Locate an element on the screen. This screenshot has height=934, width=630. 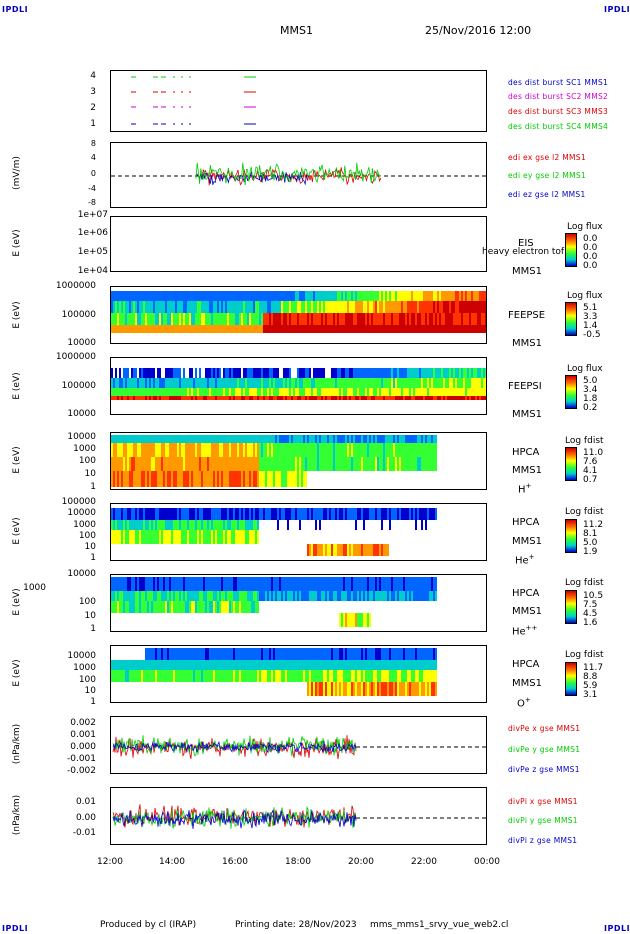
feepse-colorbar is located at coordinates (571, 319).